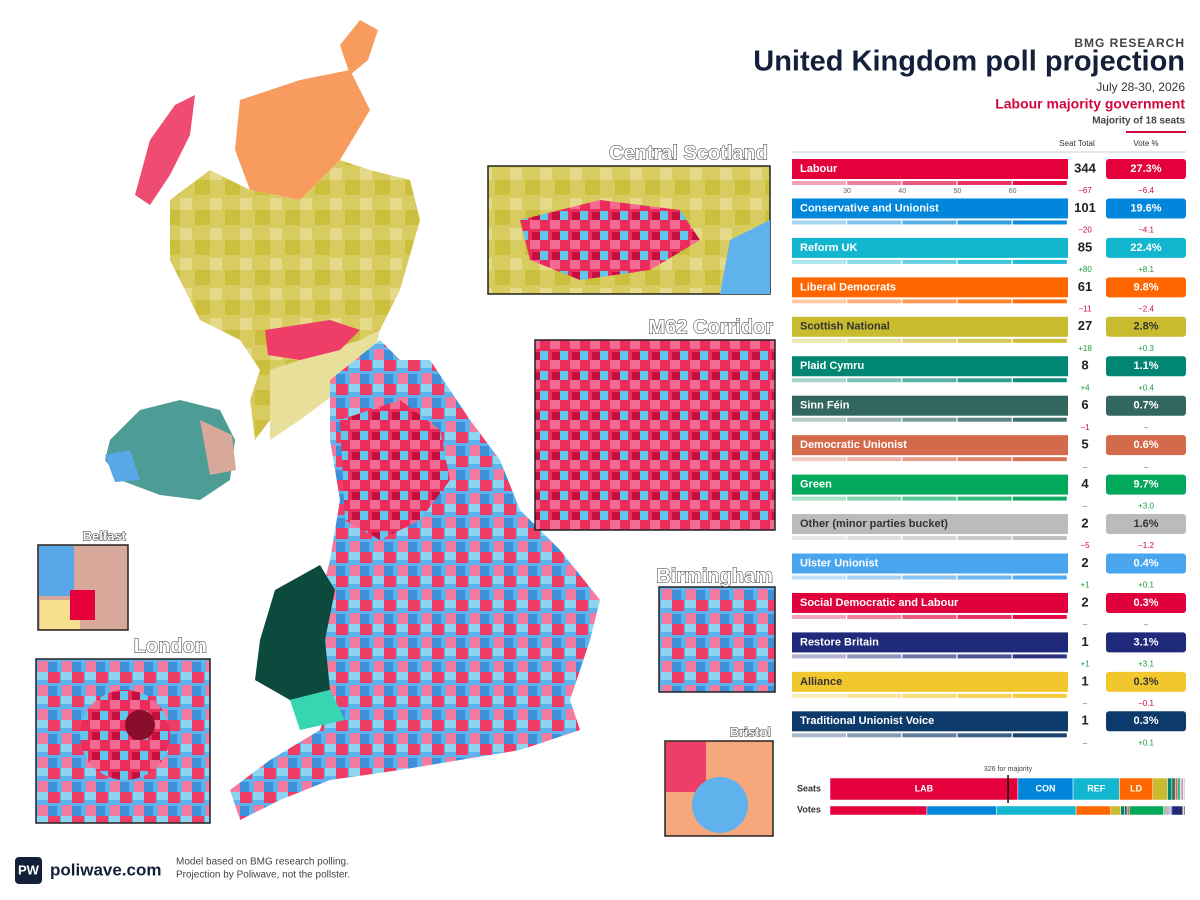 This screenshot has height=900, width=1200. I want to click on vote-share: 19.6%, so click(1145, 208).